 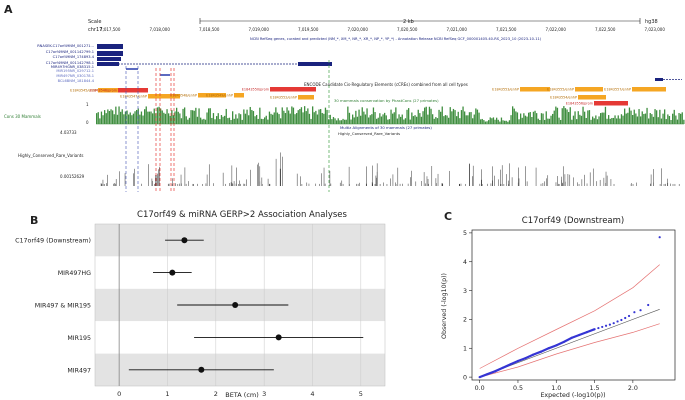 What do you see at coordinates (72, 67) in the screenshot?
I see `gene-label: MIR497HGNR_038315.1` at bounding box center [72, 67].